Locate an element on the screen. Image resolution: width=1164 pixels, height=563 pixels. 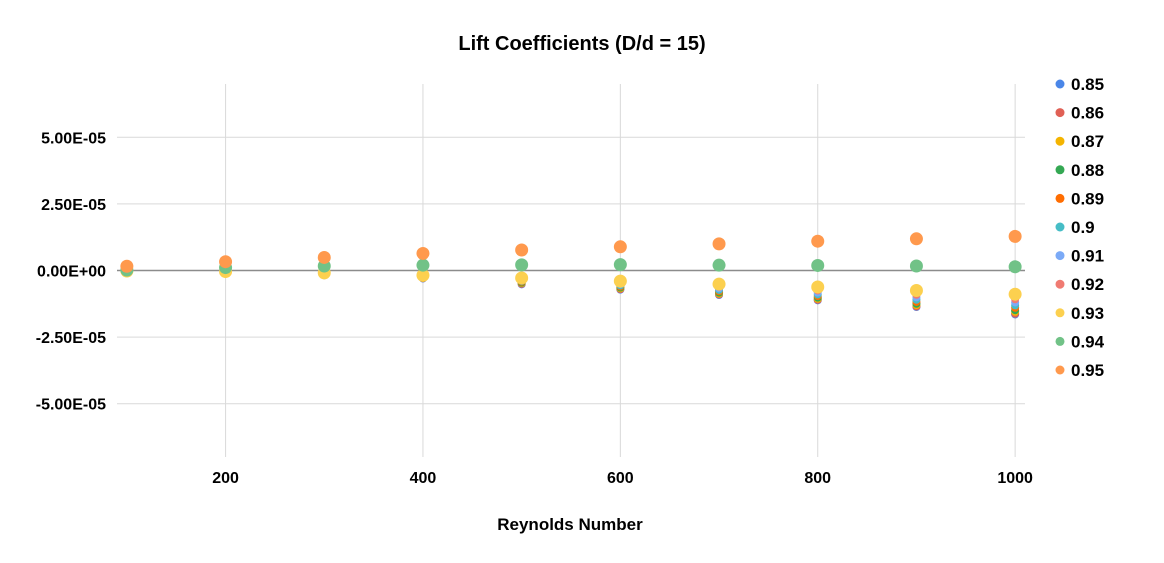
legend-label: 0.86 is located at coordinates (1087, 113).